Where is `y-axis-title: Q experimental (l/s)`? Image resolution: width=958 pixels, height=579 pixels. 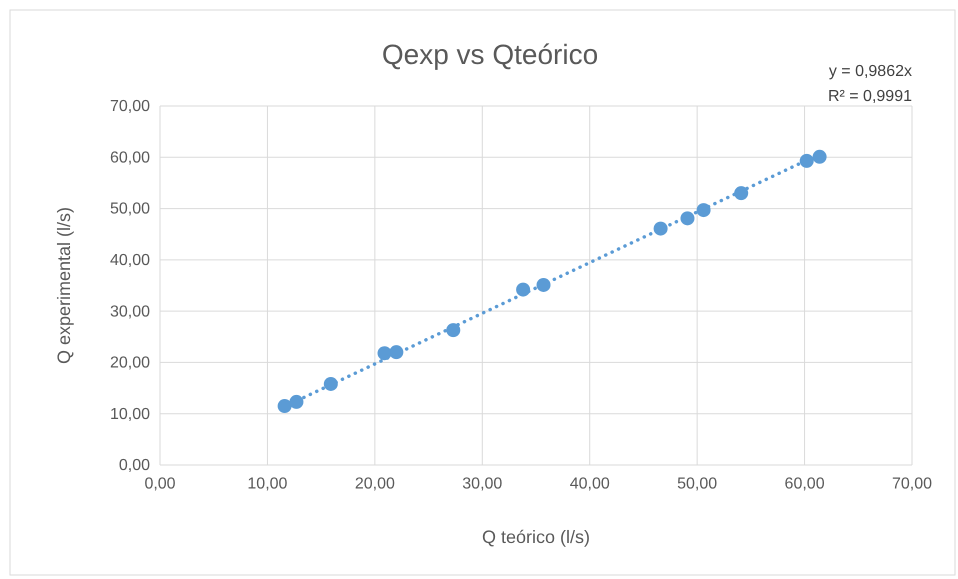 y-axis-title: Q experimental (l/s) is located at coordinates (64, 285).